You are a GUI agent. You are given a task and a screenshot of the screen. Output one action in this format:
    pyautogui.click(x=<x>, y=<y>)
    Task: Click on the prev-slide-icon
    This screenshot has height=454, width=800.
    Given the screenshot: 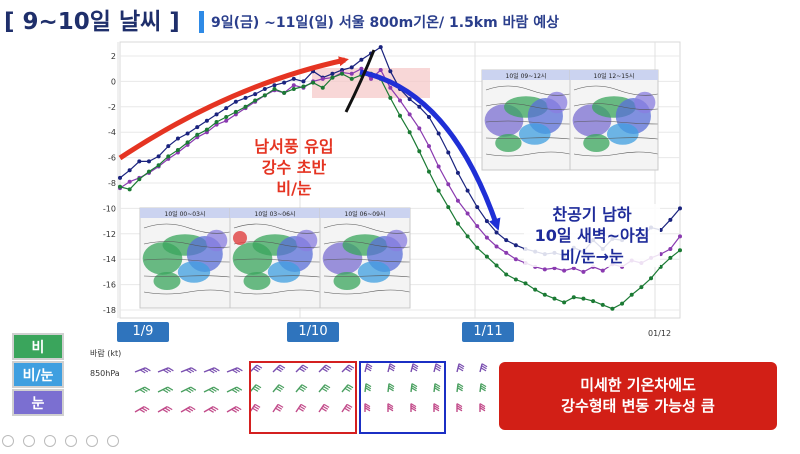 What is the action you would take?
    pyautogui.click(x=8, y=441)
    